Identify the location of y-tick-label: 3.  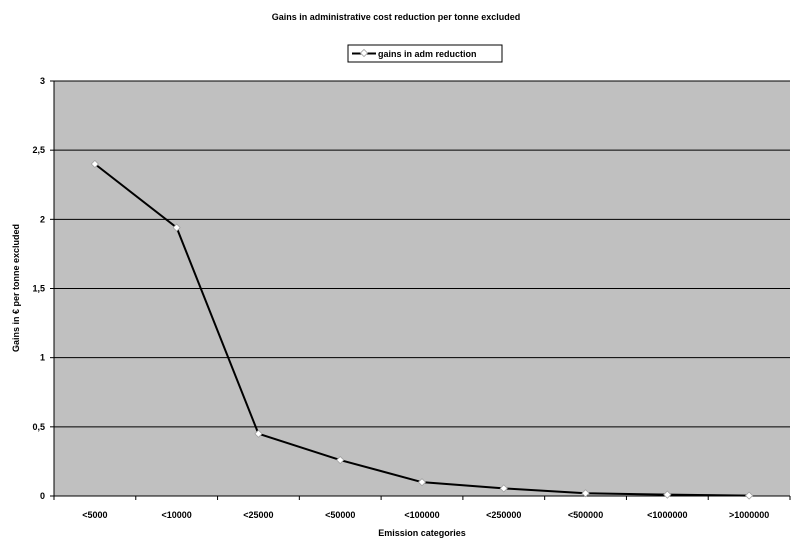
(42, 81).